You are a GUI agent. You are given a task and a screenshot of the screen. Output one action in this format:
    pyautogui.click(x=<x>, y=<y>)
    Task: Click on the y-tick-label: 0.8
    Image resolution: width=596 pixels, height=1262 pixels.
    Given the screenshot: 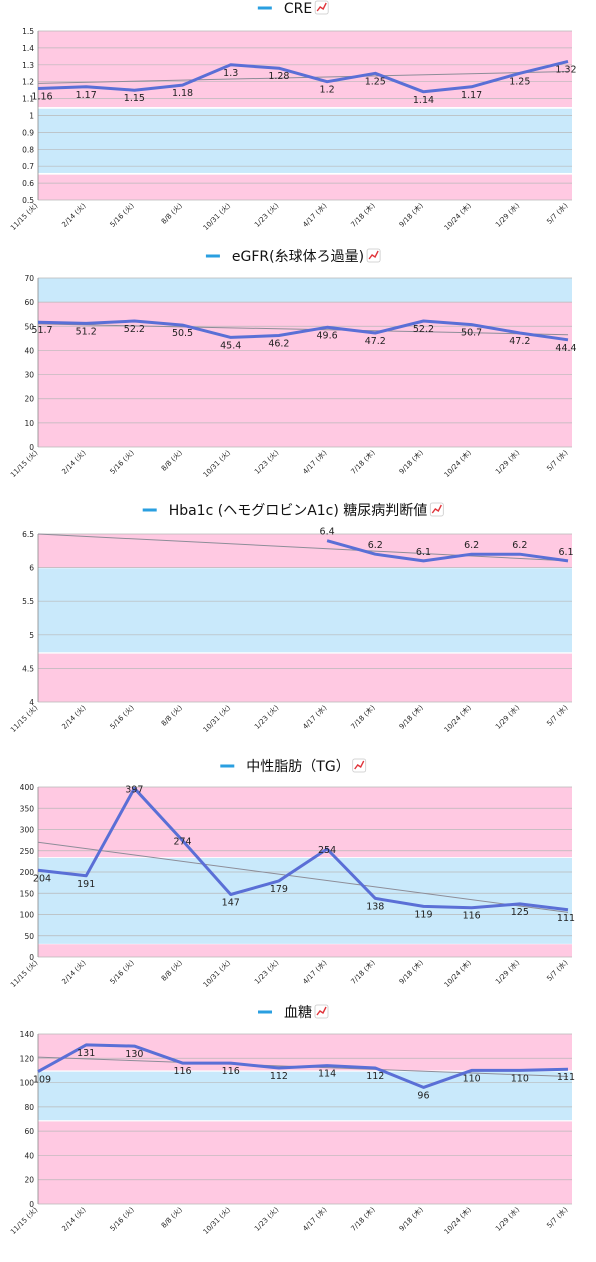 What is the action you would take?
    pyautogui.click(x=28, y=149)
    